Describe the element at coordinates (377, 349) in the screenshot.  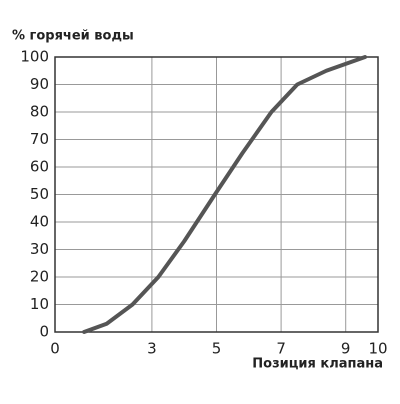
I see `x-tick-label: 10` at that location.